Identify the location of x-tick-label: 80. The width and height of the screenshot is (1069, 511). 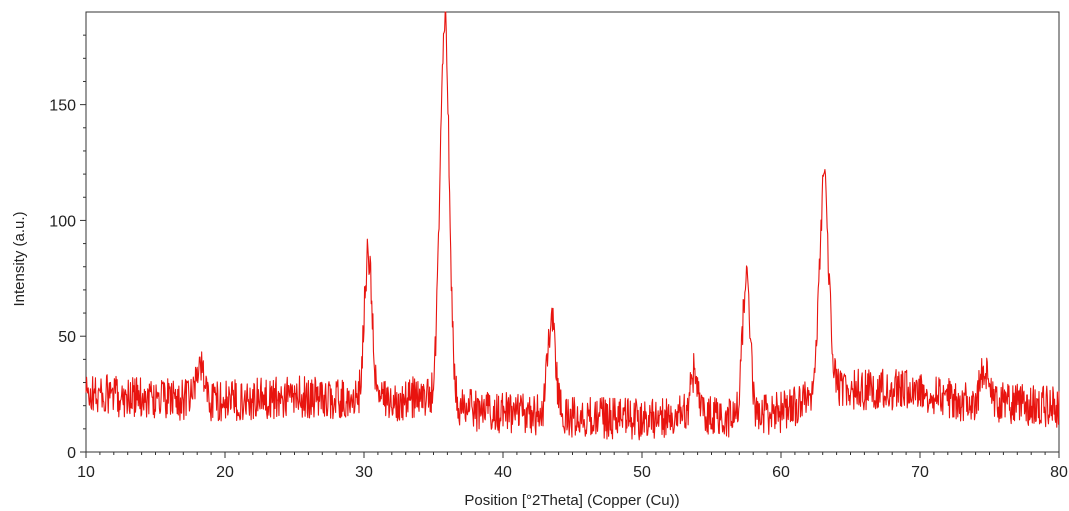
(1059, 472).